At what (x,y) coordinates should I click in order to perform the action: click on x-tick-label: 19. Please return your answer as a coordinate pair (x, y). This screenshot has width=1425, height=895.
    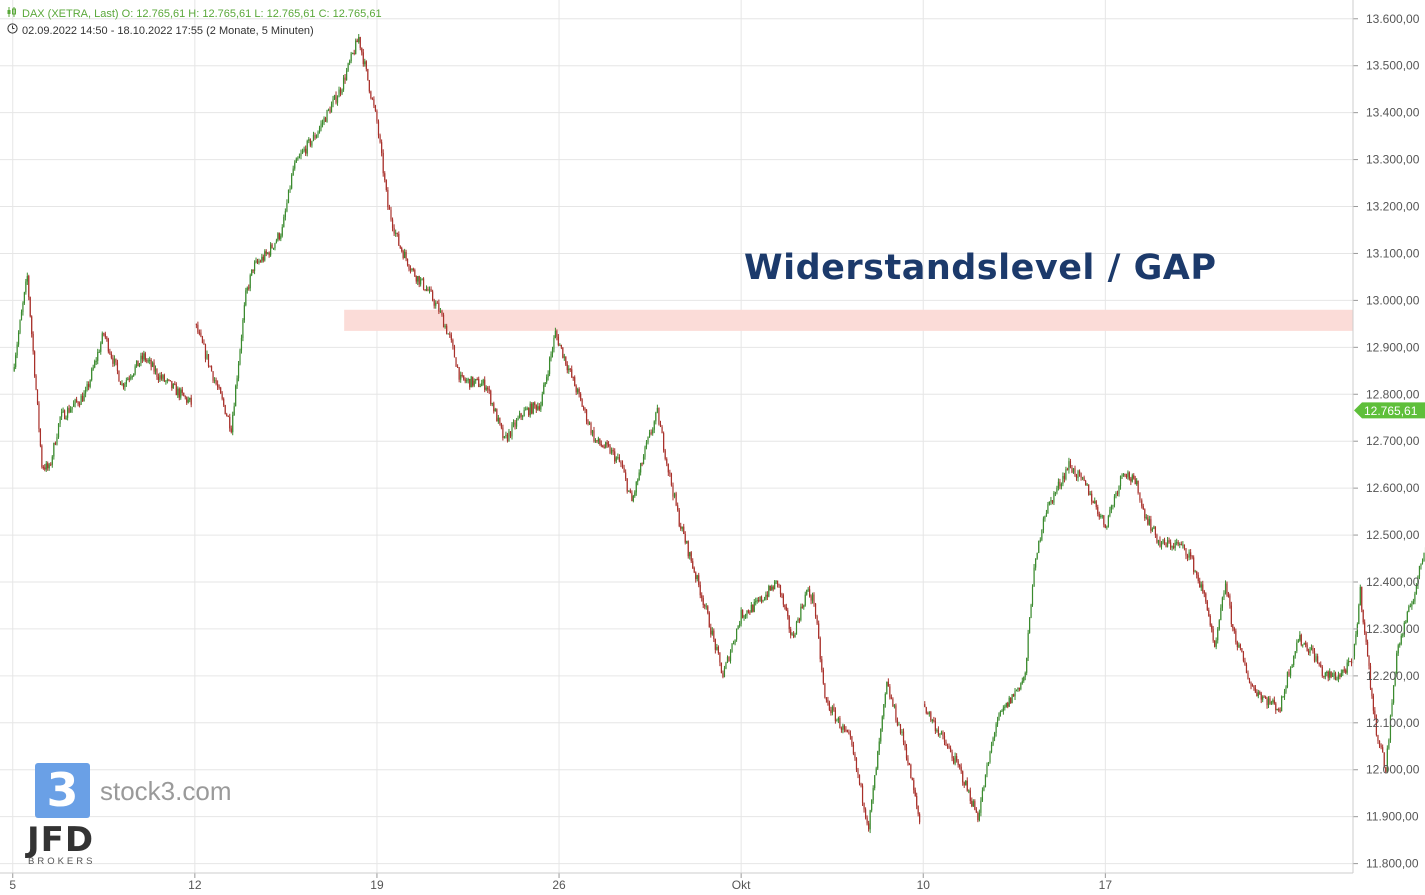
    Looking at the image, I should click on (377, 885).